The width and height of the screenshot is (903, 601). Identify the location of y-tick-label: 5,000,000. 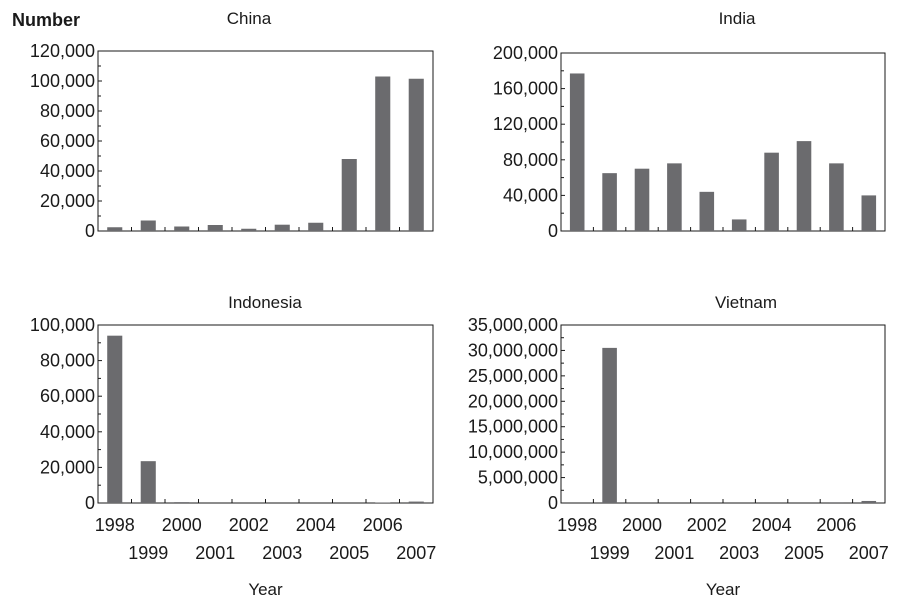
(518, 478).